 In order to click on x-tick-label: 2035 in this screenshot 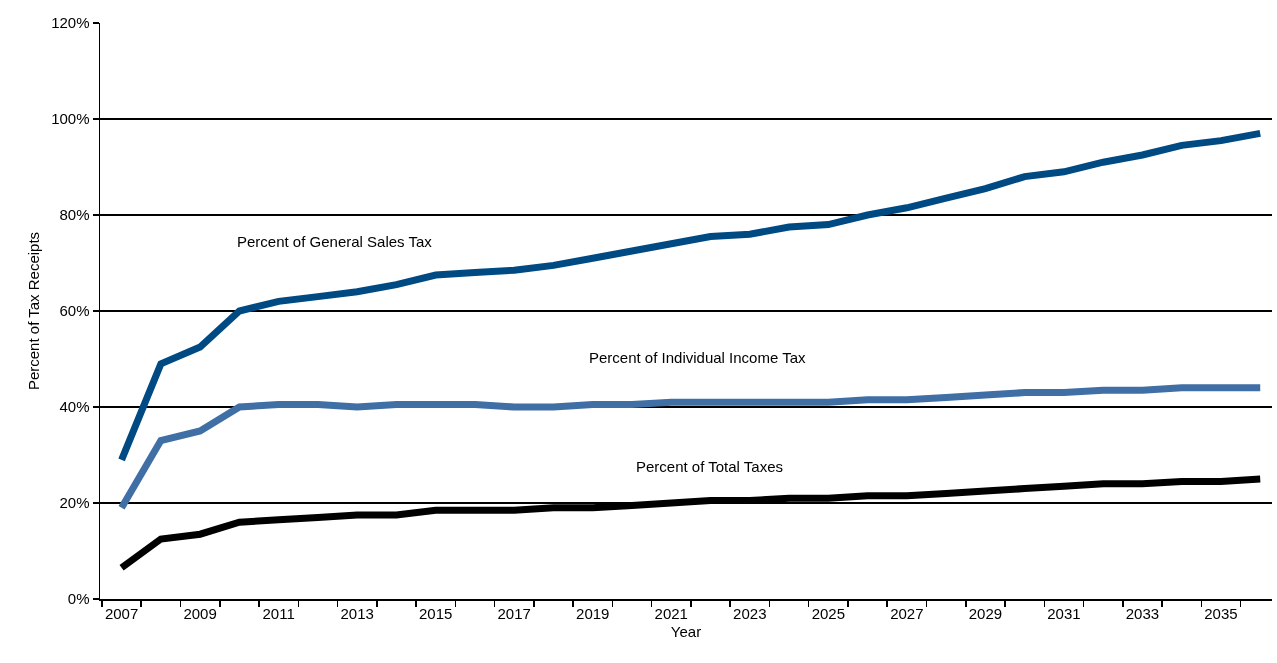, I will do `click(1221, 613)`.